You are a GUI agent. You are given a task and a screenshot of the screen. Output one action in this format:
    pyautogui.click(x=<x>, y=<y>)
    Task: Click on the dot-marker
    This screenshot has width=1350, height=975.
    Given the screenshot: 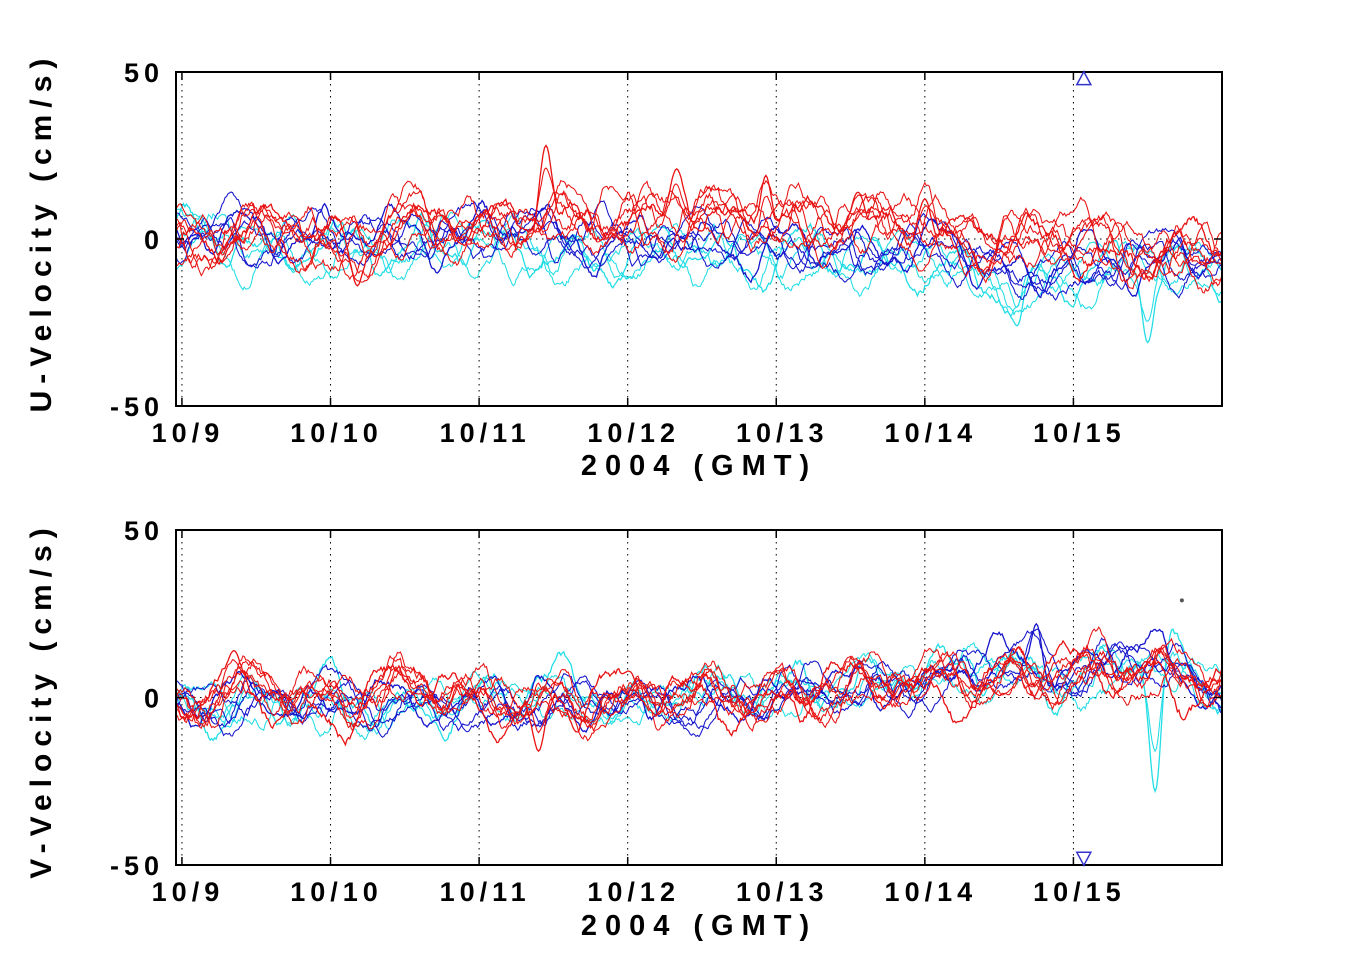 What is the action you would take?
    pyautogui.click(x=1181, y=600)
    